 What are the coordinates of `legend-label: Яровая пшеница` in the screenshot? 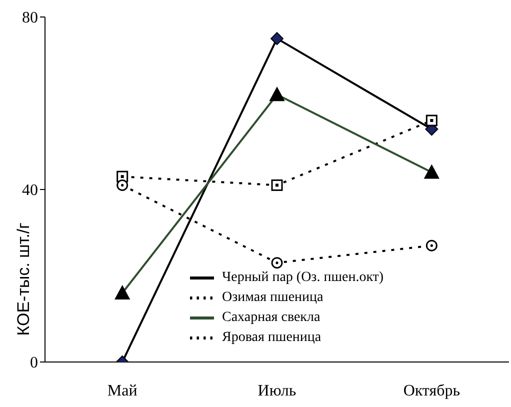 It's located at (272, 337).